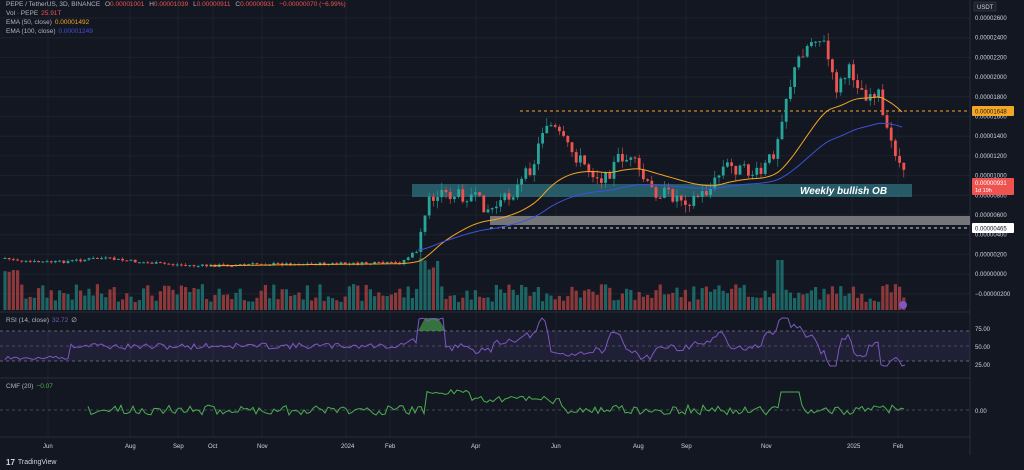 This screenshot has width=1024, height=470. I want to click on time-tick: Jun, so click(48, 447).